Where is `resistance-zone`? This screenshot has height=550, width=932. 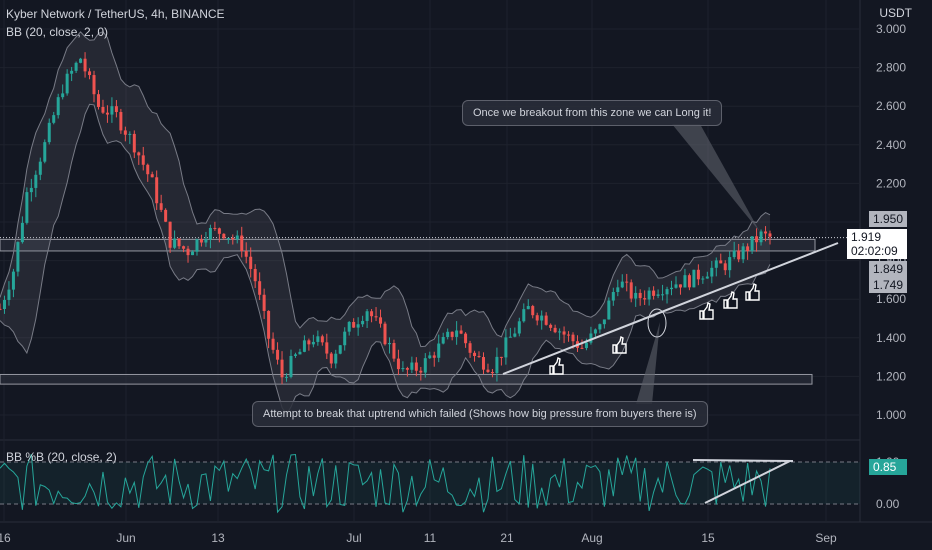
resistance-zone is located at coordinates (408, 245).